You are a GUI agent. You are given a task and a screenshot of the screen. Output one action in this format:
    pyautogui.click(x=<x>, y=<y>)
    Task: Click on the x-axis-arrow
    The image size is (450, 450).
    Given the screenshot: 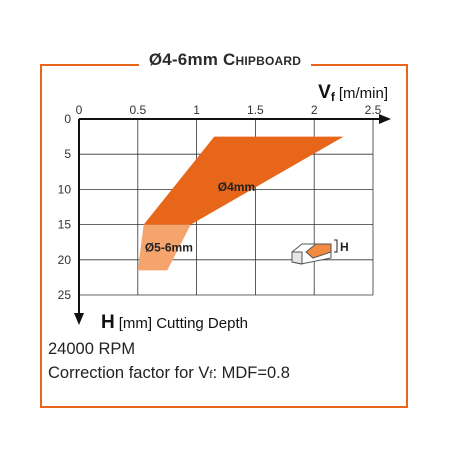 What is the action you would take?
    pyautogui.click(x=385, y=119)
    